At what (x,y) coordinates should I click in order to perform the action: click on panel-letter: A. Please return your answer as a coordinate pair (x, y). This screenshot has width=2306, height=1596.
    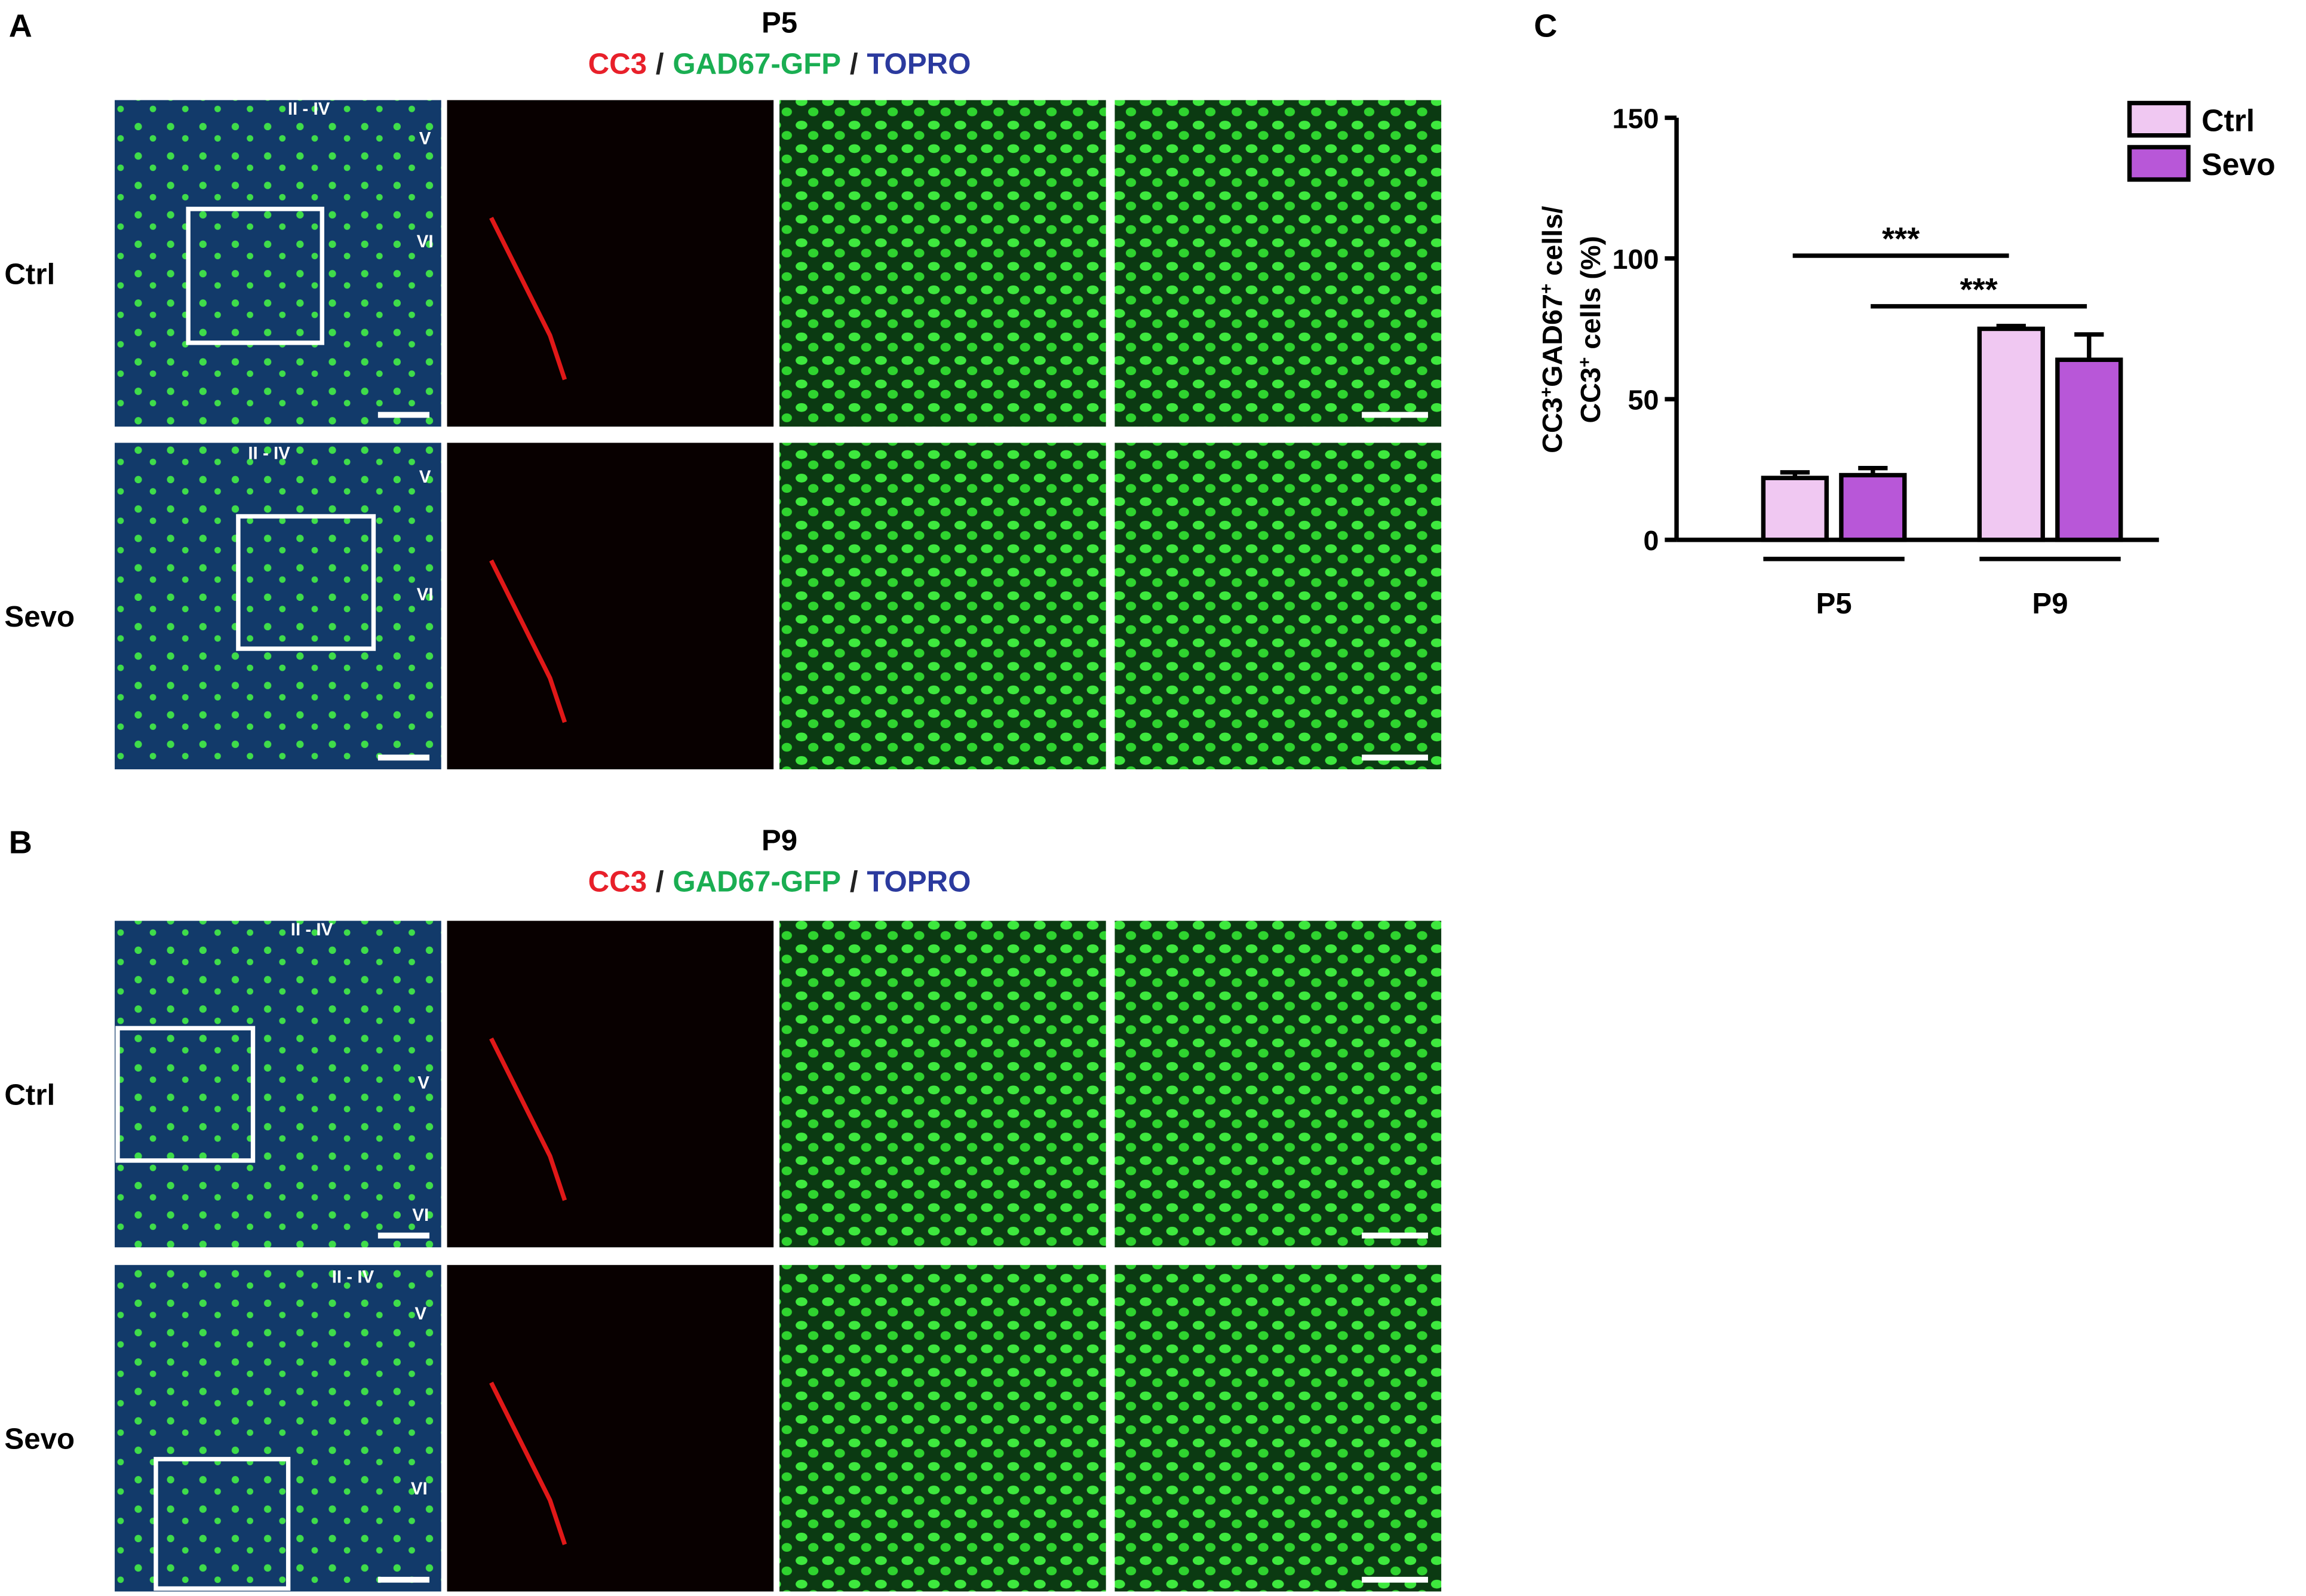
    Looking at the image, I should click on (21, 26).